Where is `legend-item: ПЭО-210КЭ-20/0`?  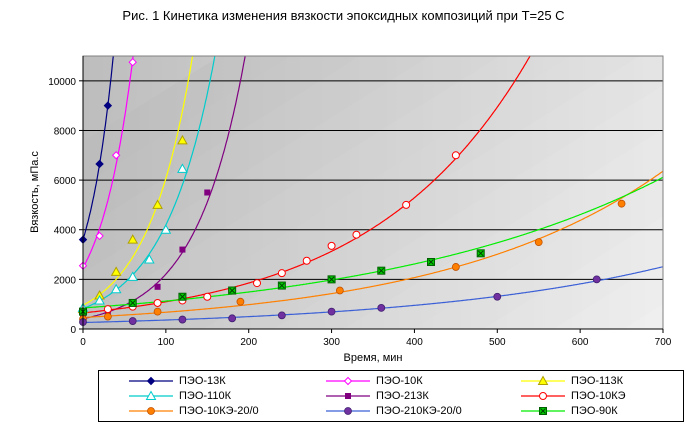 legend-item: ПЭО-210КЭ-20/0 is located at coordinates (414, 411).